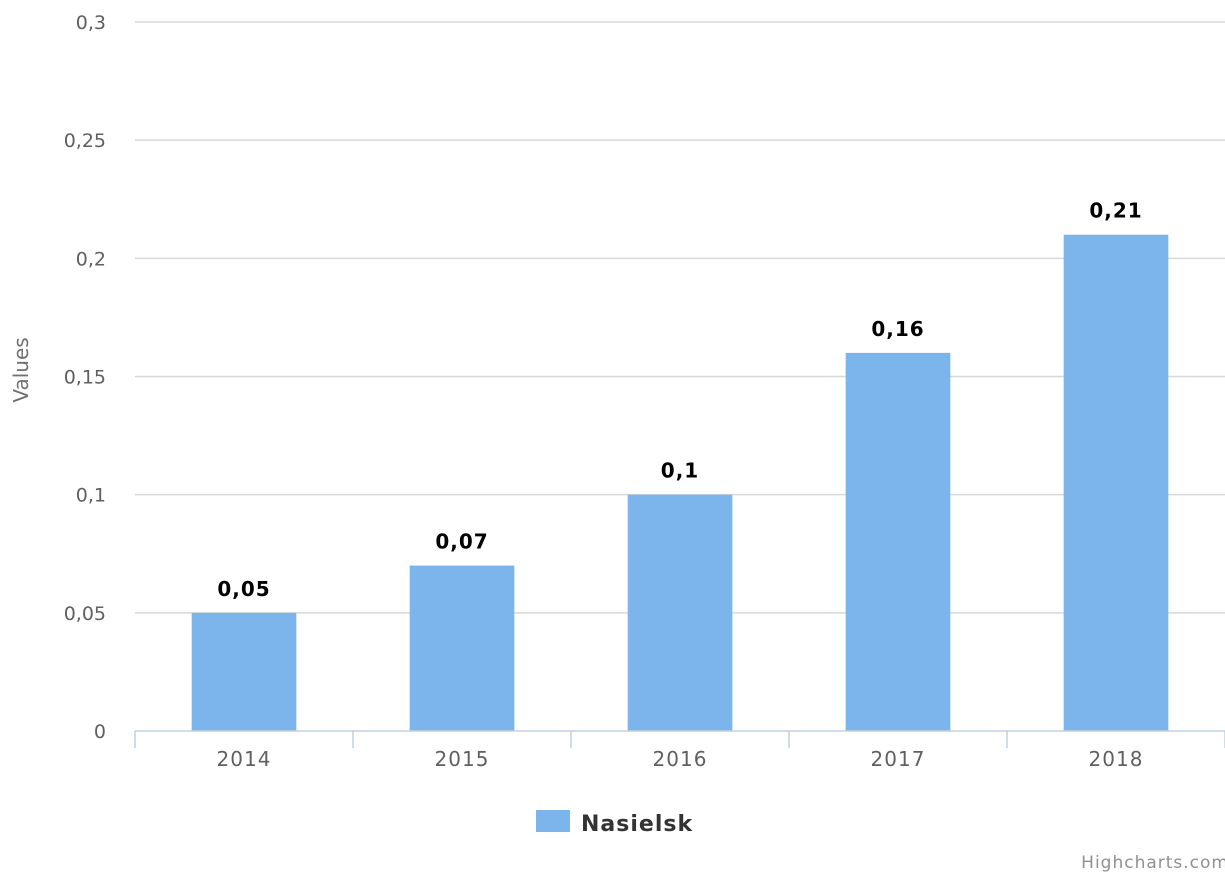 The height and width of the screenshot is (873, 1225). Describe the element at coordinates (898, 759) in the screenshot. I see `x-tick-label: 2017` at that location.